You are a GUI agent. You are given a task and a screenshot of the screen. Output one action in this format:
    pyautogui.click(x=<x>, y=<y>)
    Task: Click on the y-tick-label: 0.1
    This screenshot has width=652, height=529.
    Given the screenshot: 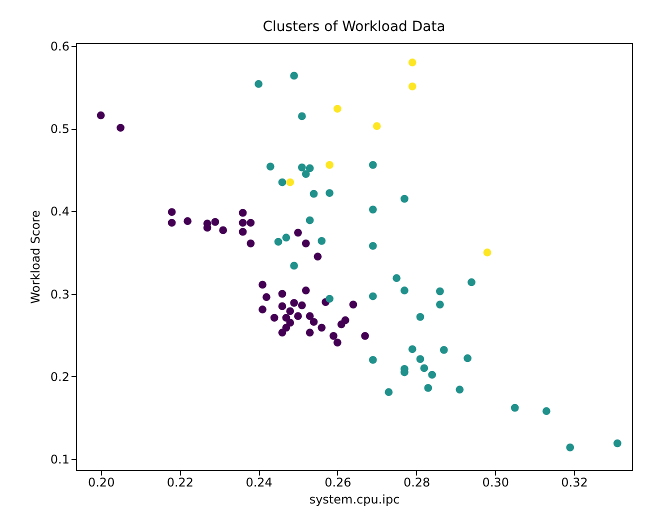 What is the action you would take?
    pyautogui.click(x=60, y=459)
    